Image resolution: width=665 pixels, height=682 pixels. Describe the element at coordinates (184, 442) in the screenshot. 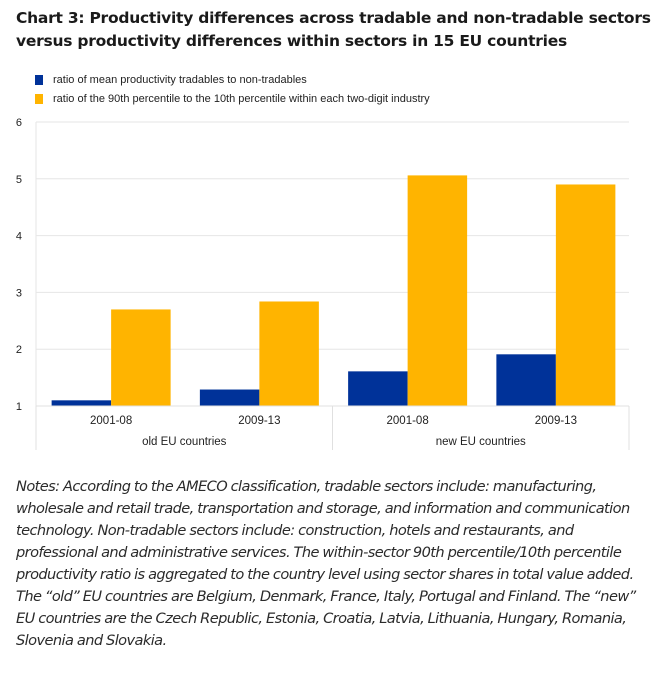

I see `x-group-label: old EU countries` at that location.